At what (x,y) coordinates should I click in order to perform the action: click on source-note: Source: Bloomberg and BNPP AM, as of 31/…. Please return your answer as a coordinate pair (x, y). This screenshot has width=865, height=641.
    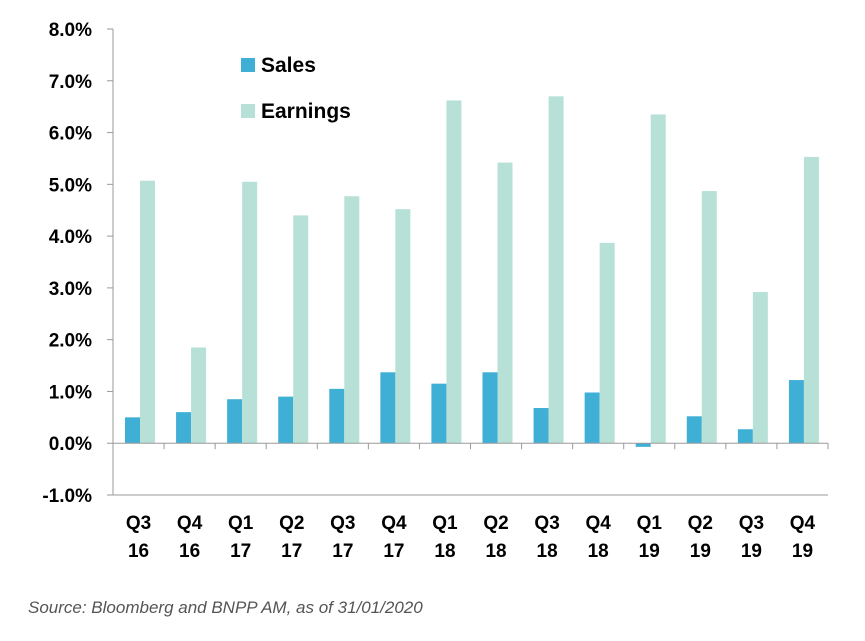
    Looking at the image, I should click on (225, 607).